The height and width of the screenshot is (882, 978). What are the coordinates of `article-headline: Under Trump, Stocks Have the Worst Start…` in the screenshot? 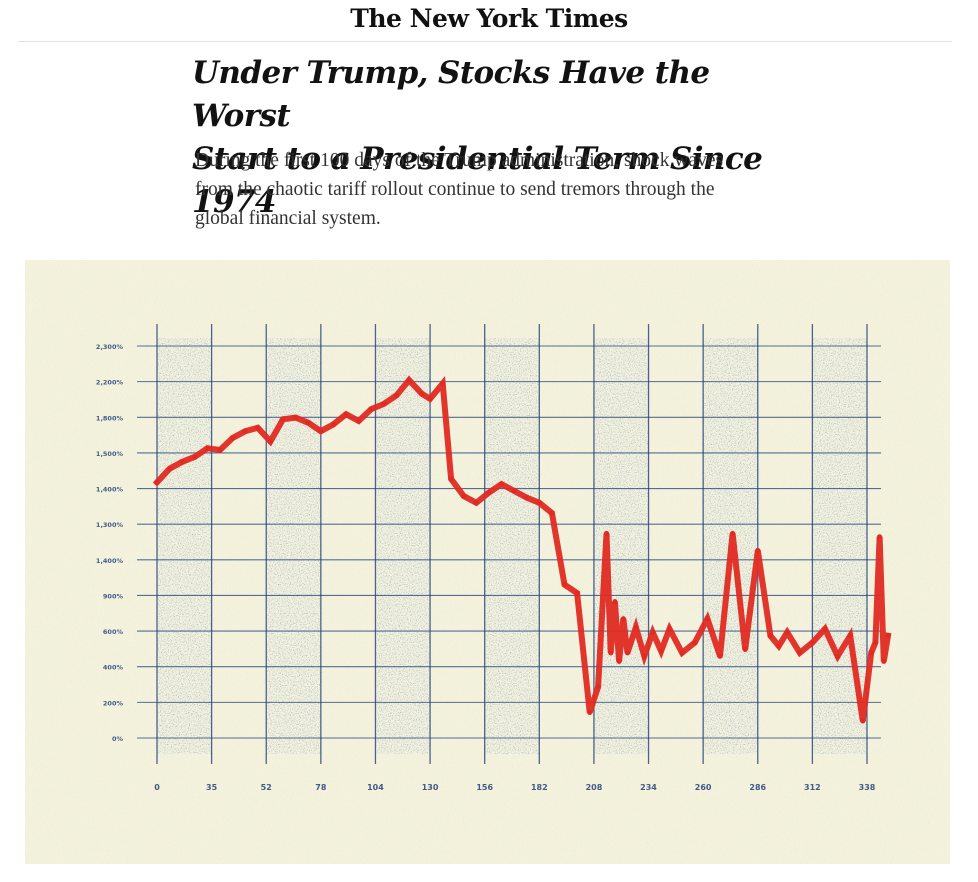 It's located at (492, 138).